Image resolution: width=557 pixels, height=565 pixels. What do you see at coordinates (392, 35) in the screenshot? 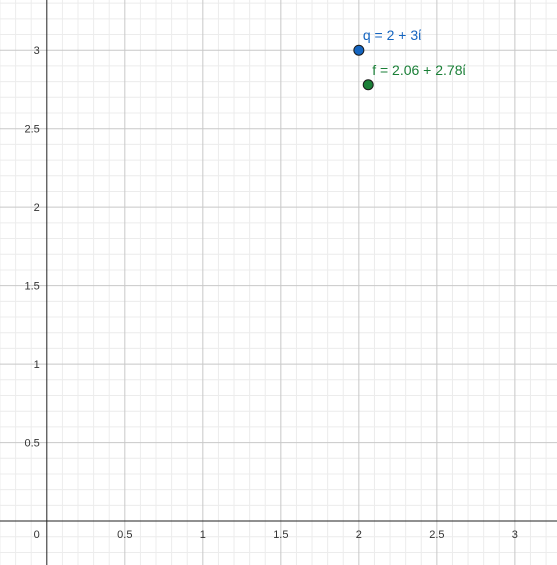
I see `point-q-label: q = 2 + 3ί` at bounding box center [392, 35].